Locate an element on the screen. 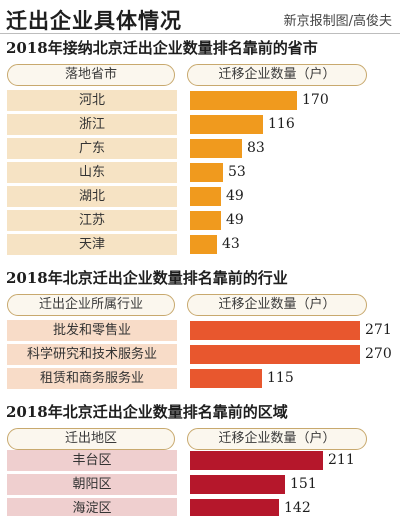 The width and height of the screenshot is (400, 516). bar-row: 科学研究和技术服务业 270 is located at coordinates (200, 354).